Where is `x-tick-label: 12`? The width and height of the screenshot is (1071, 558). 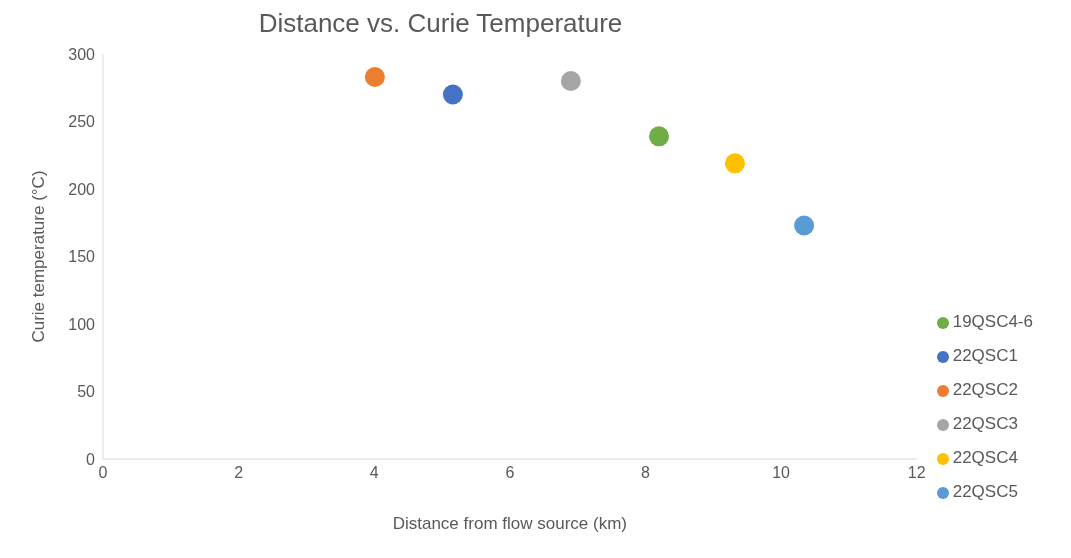 x-tick-label: 12 is located at coordinates (916, 473).